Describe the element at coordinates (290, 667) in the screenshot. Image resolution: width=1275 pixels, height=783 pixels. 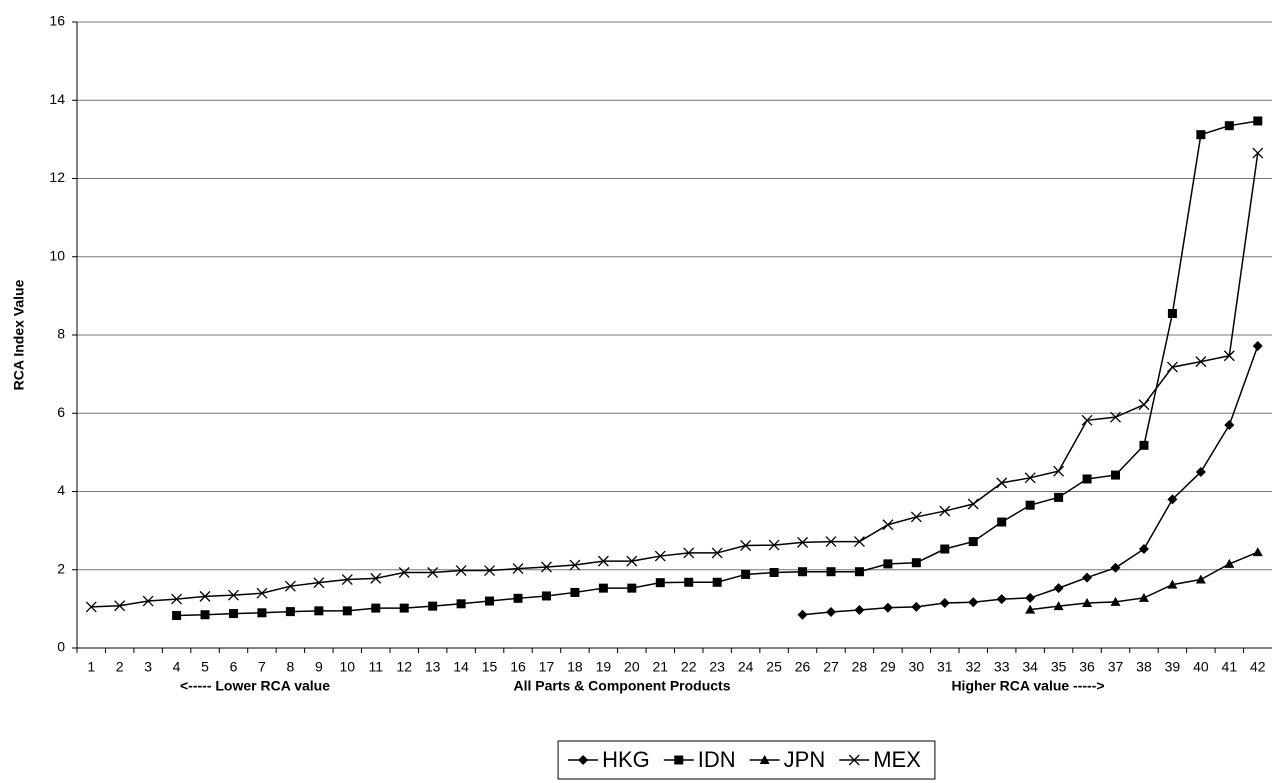
I see `x-tick-label: 8` at that location.